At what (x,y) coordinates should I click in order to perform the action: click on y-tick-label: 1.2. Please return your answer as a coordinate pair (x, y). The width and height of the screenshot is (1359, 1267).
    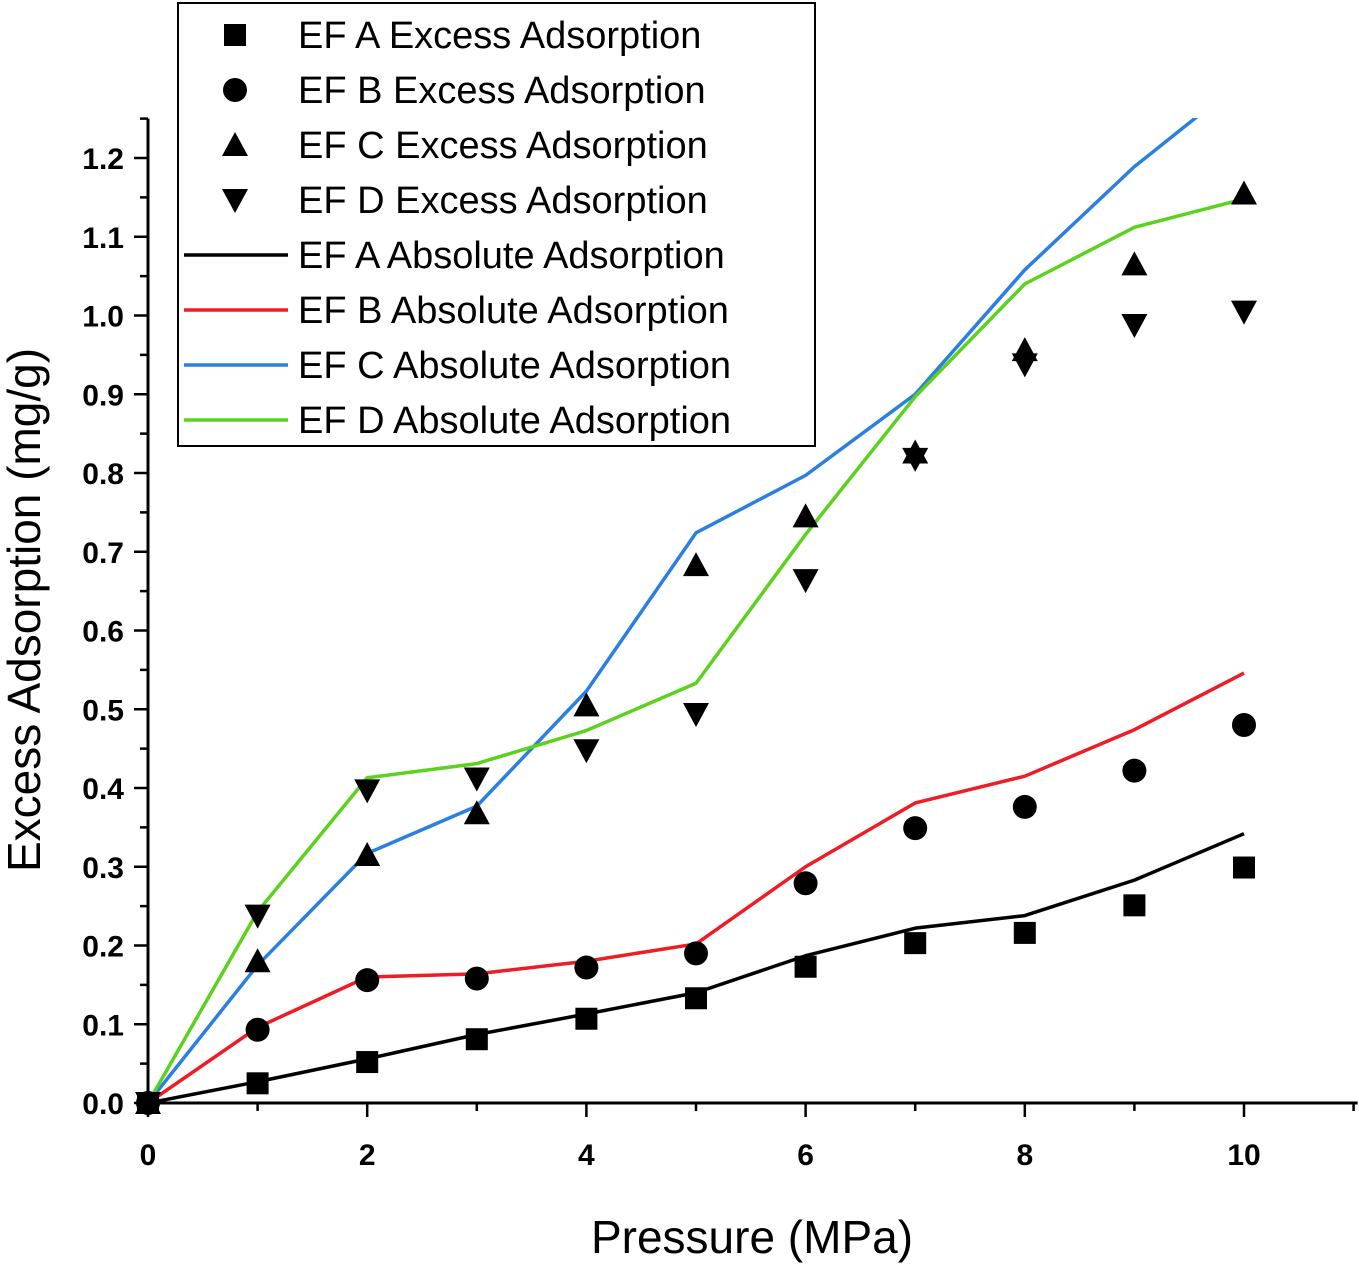
    Looking at the image, I should click on (103, 159).